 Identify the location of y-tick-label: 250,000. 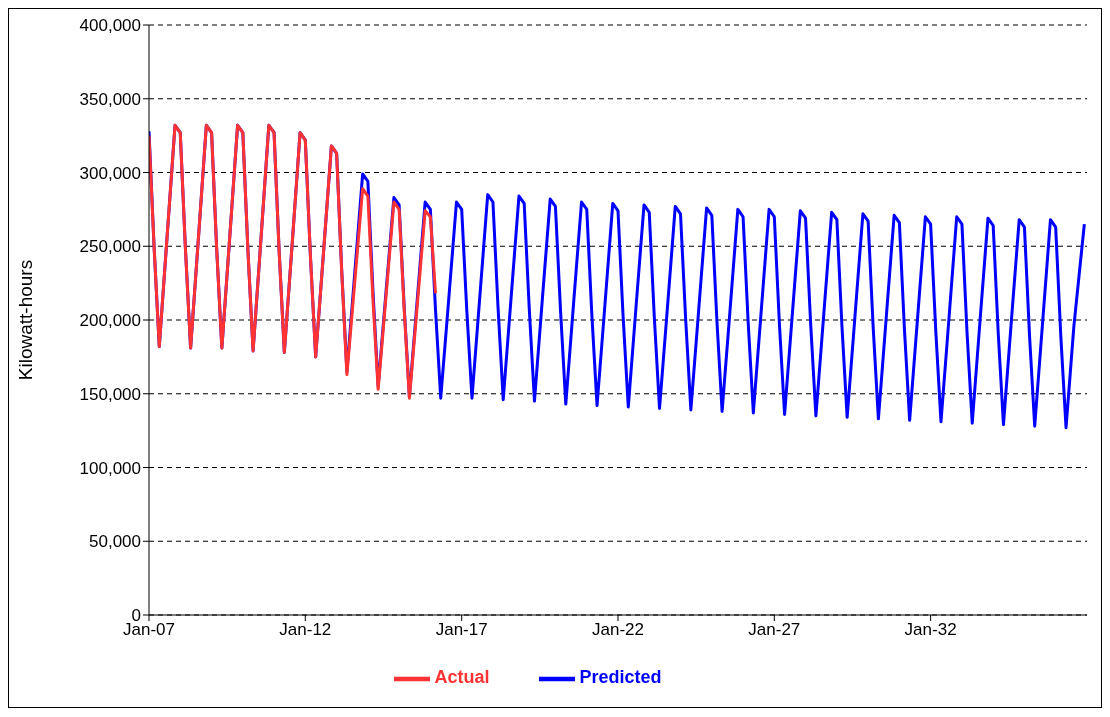
(110, 247).